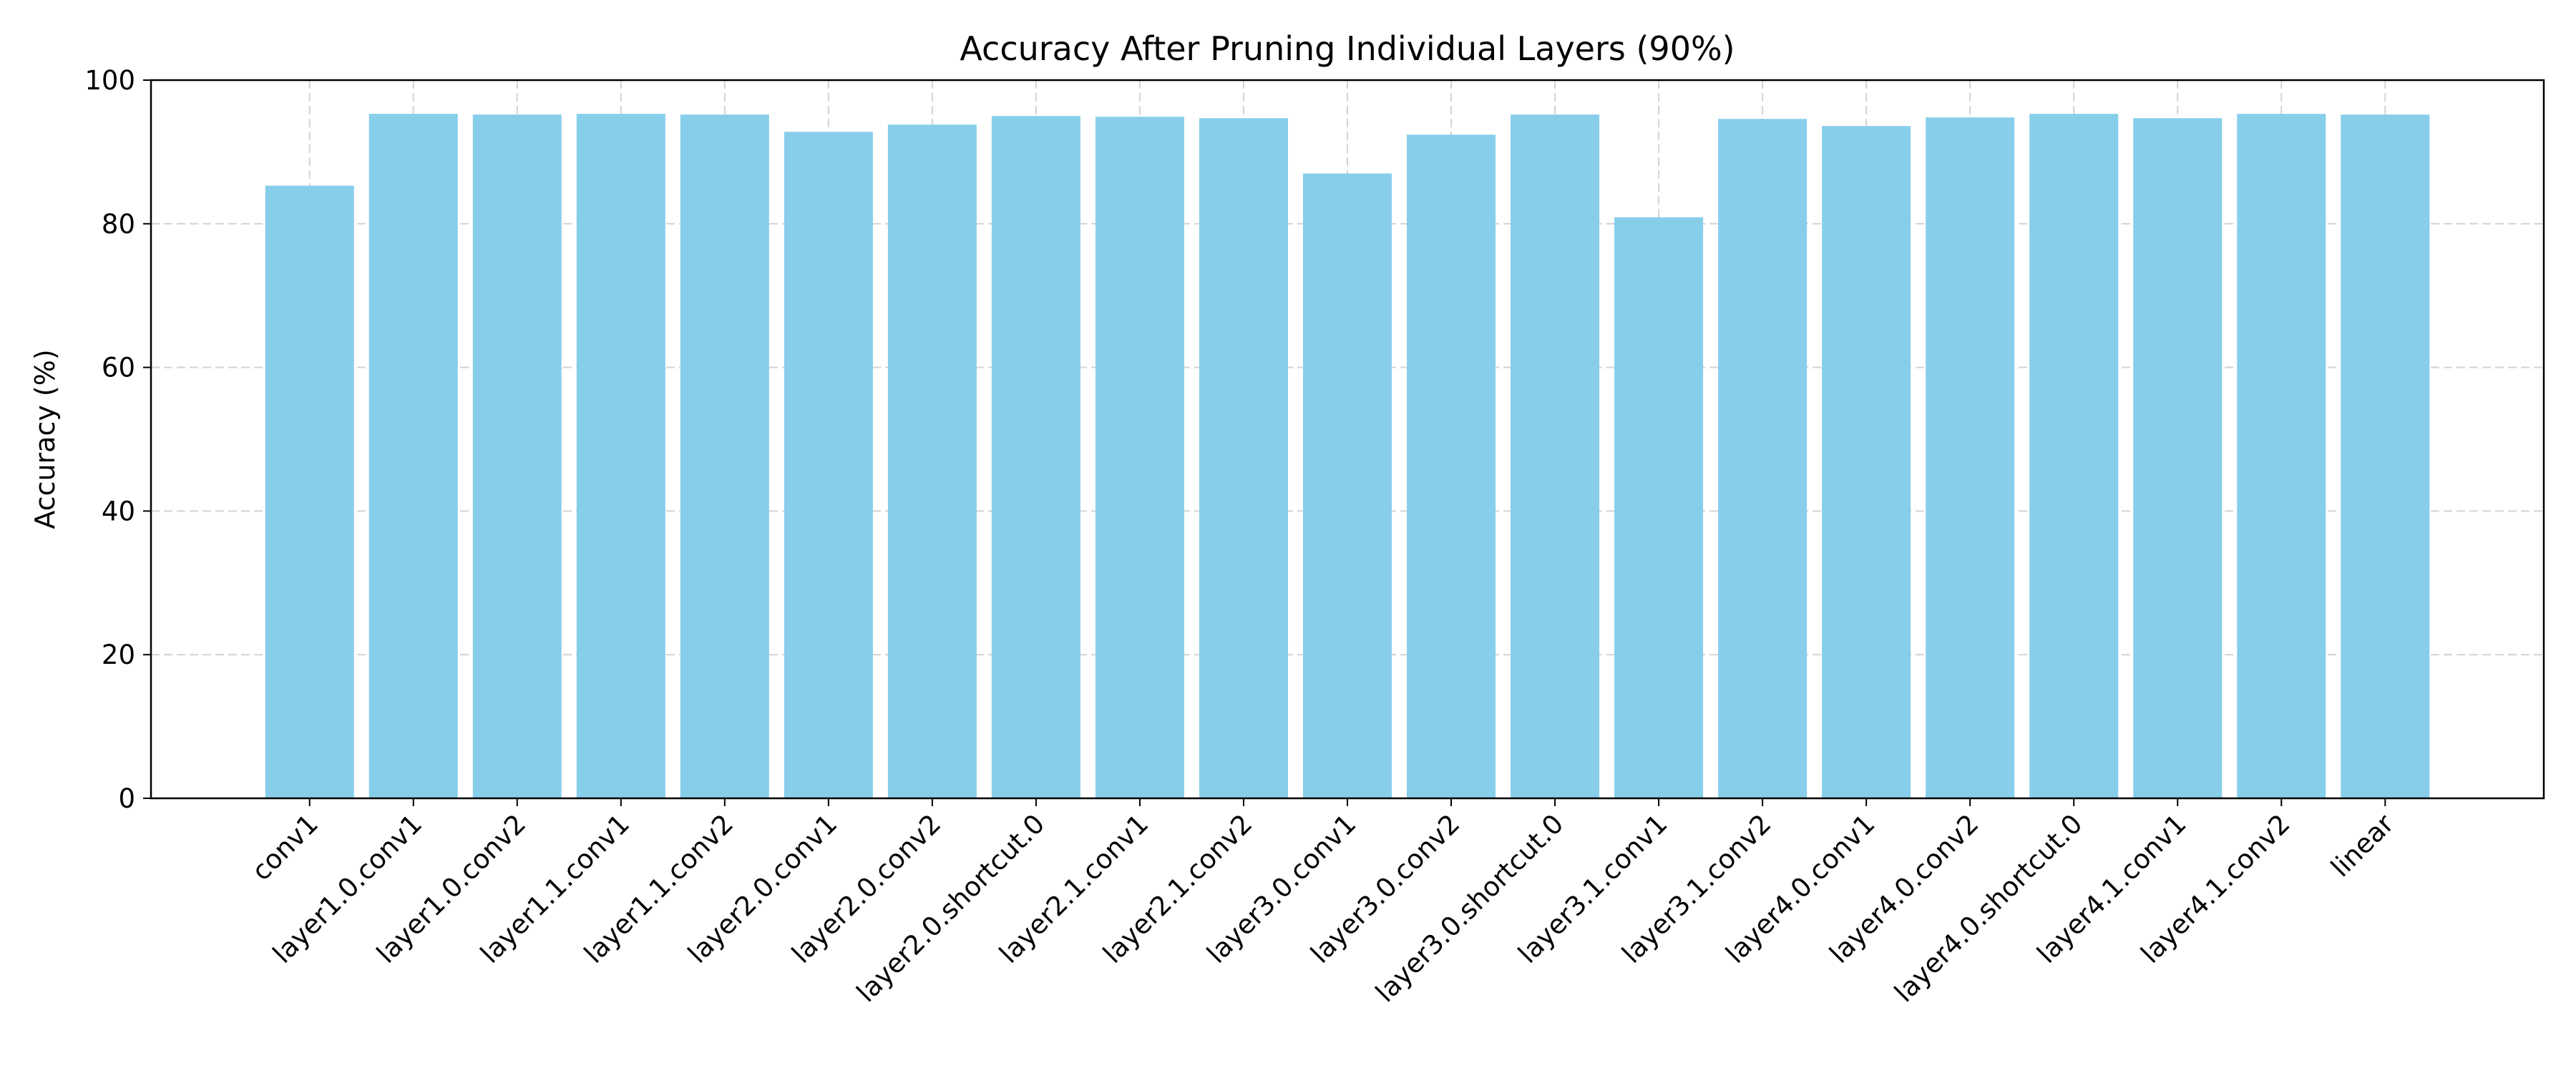  Describe the element at coordinates (2362, 845) in the screenshot. I see `x-tick-label: linear` at that location.